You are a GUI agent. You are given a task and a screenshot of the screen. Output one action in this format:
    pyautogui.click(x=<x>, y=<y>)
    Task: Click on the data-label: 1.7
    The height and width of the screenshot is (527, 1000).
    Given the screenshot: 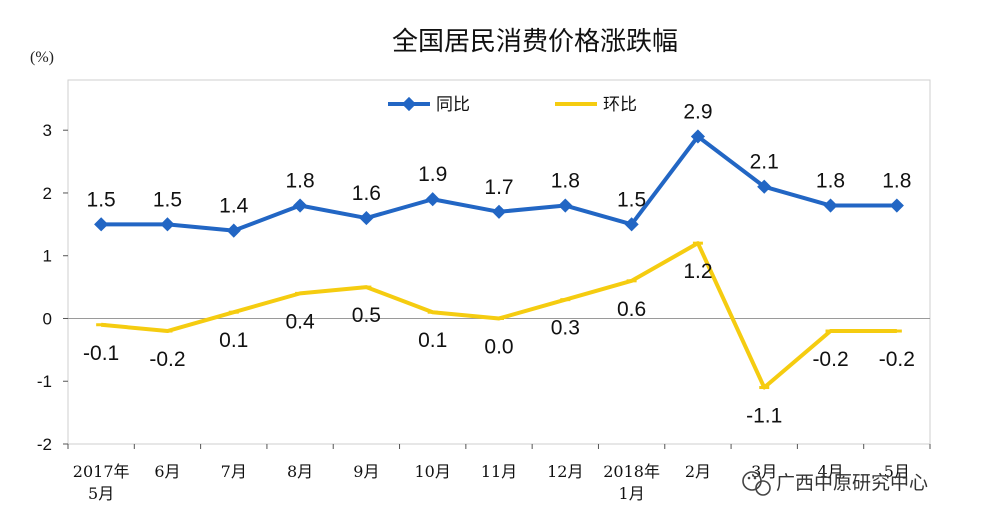 What is the action you would take?
    pyautogui.click(x=498, y=187)
    